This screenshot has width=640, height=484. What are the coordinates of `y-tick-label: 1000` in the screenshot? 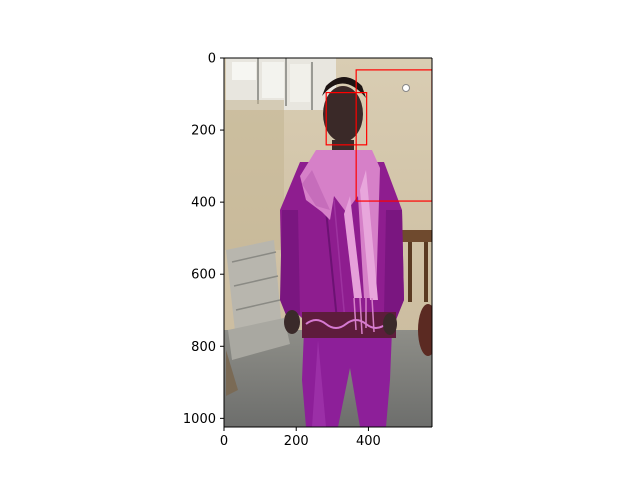 It's located at (199, 419).